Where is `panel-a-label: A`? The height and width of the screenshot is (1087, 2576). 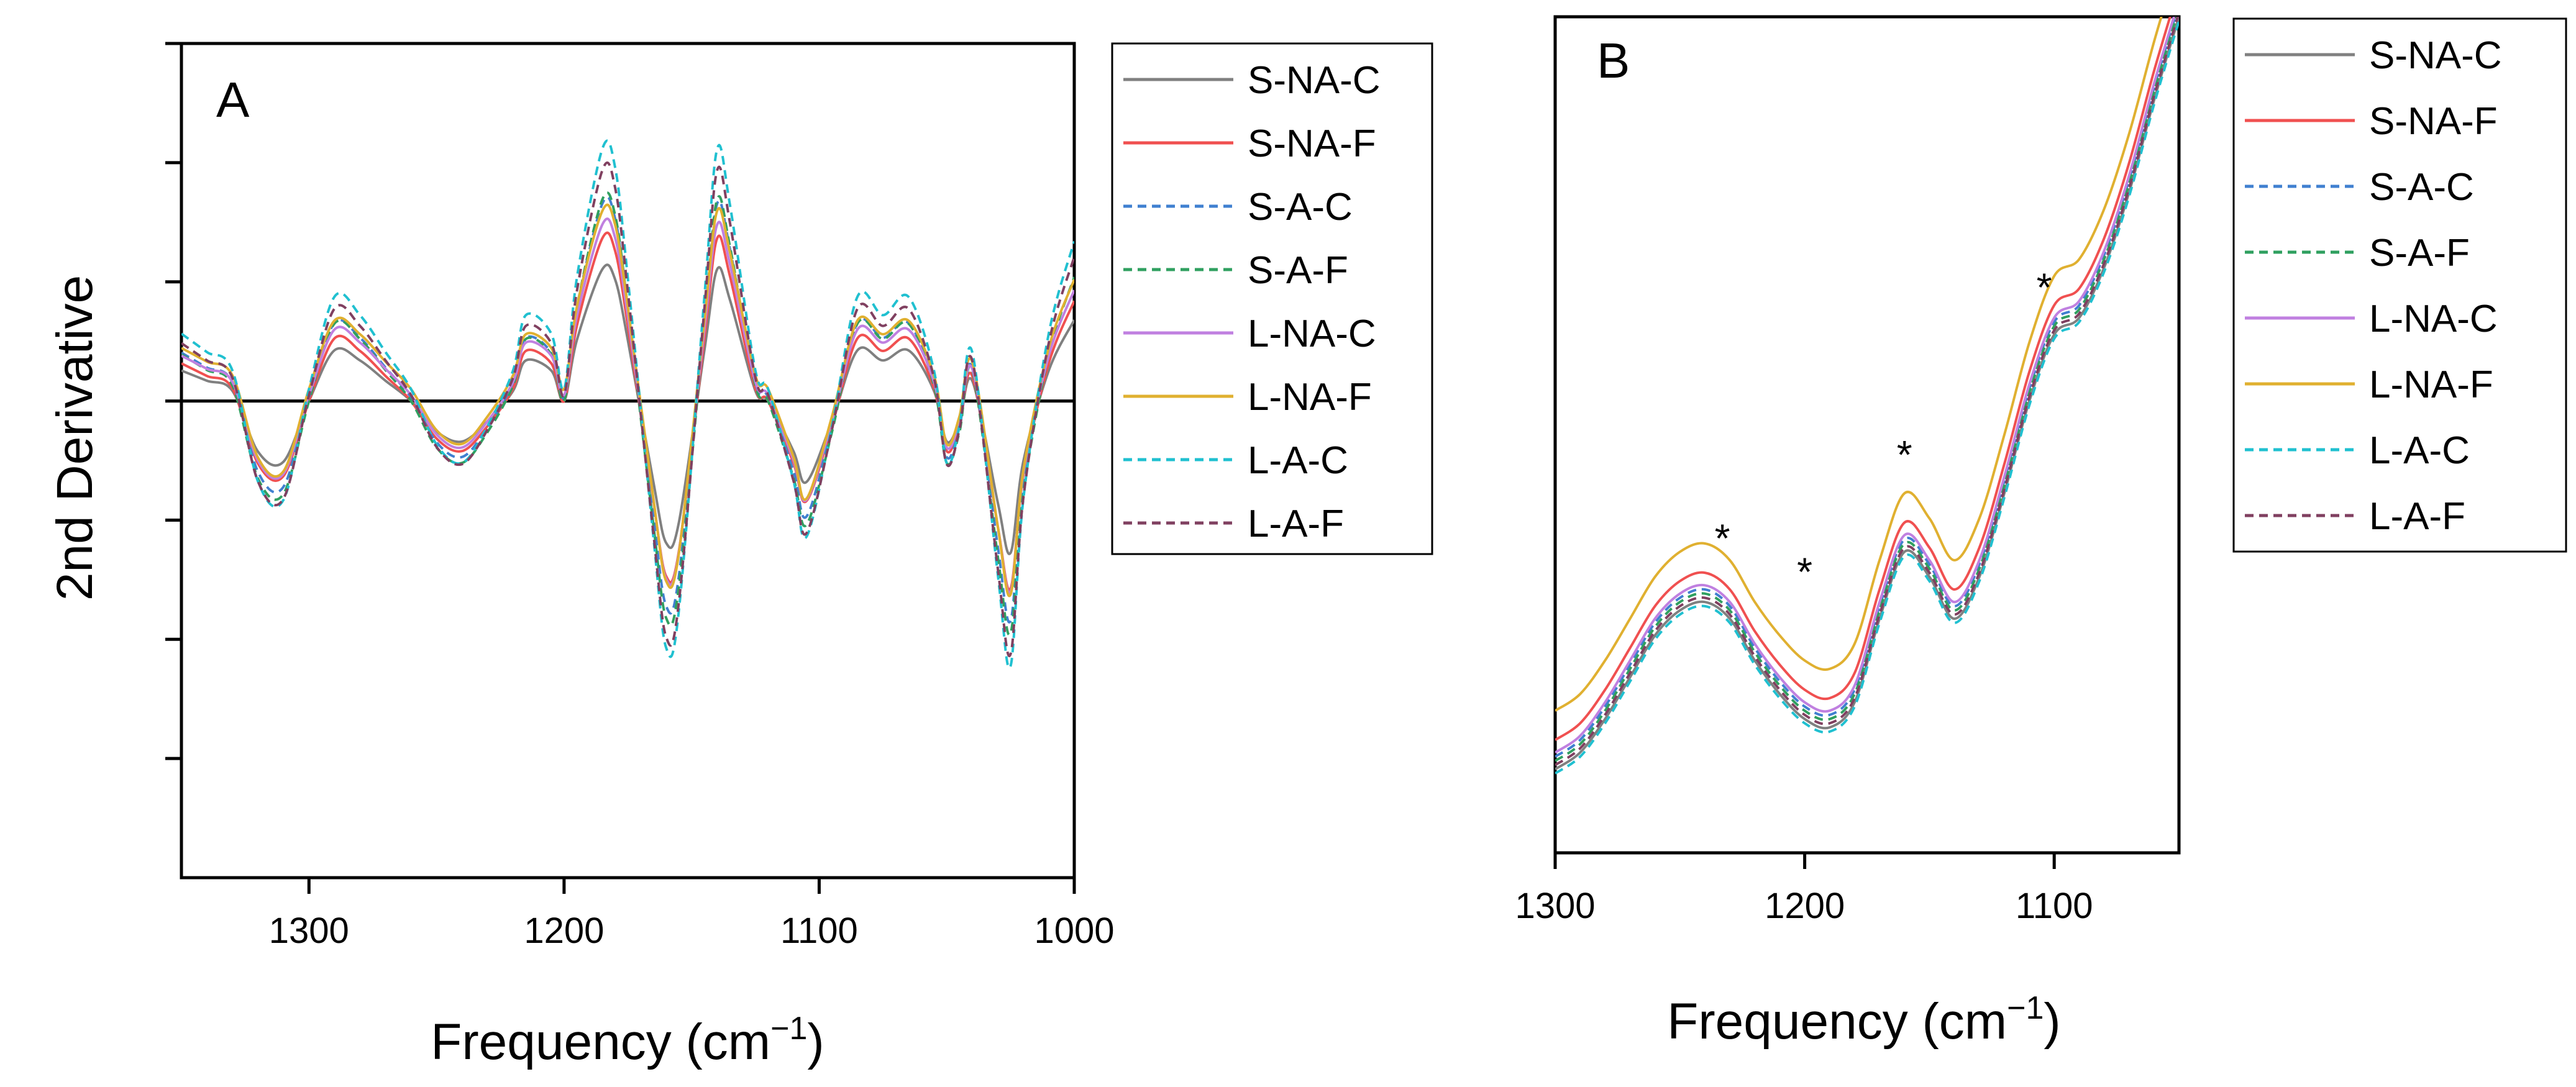 panel-a-label: A is located at coordinates (233, 99).